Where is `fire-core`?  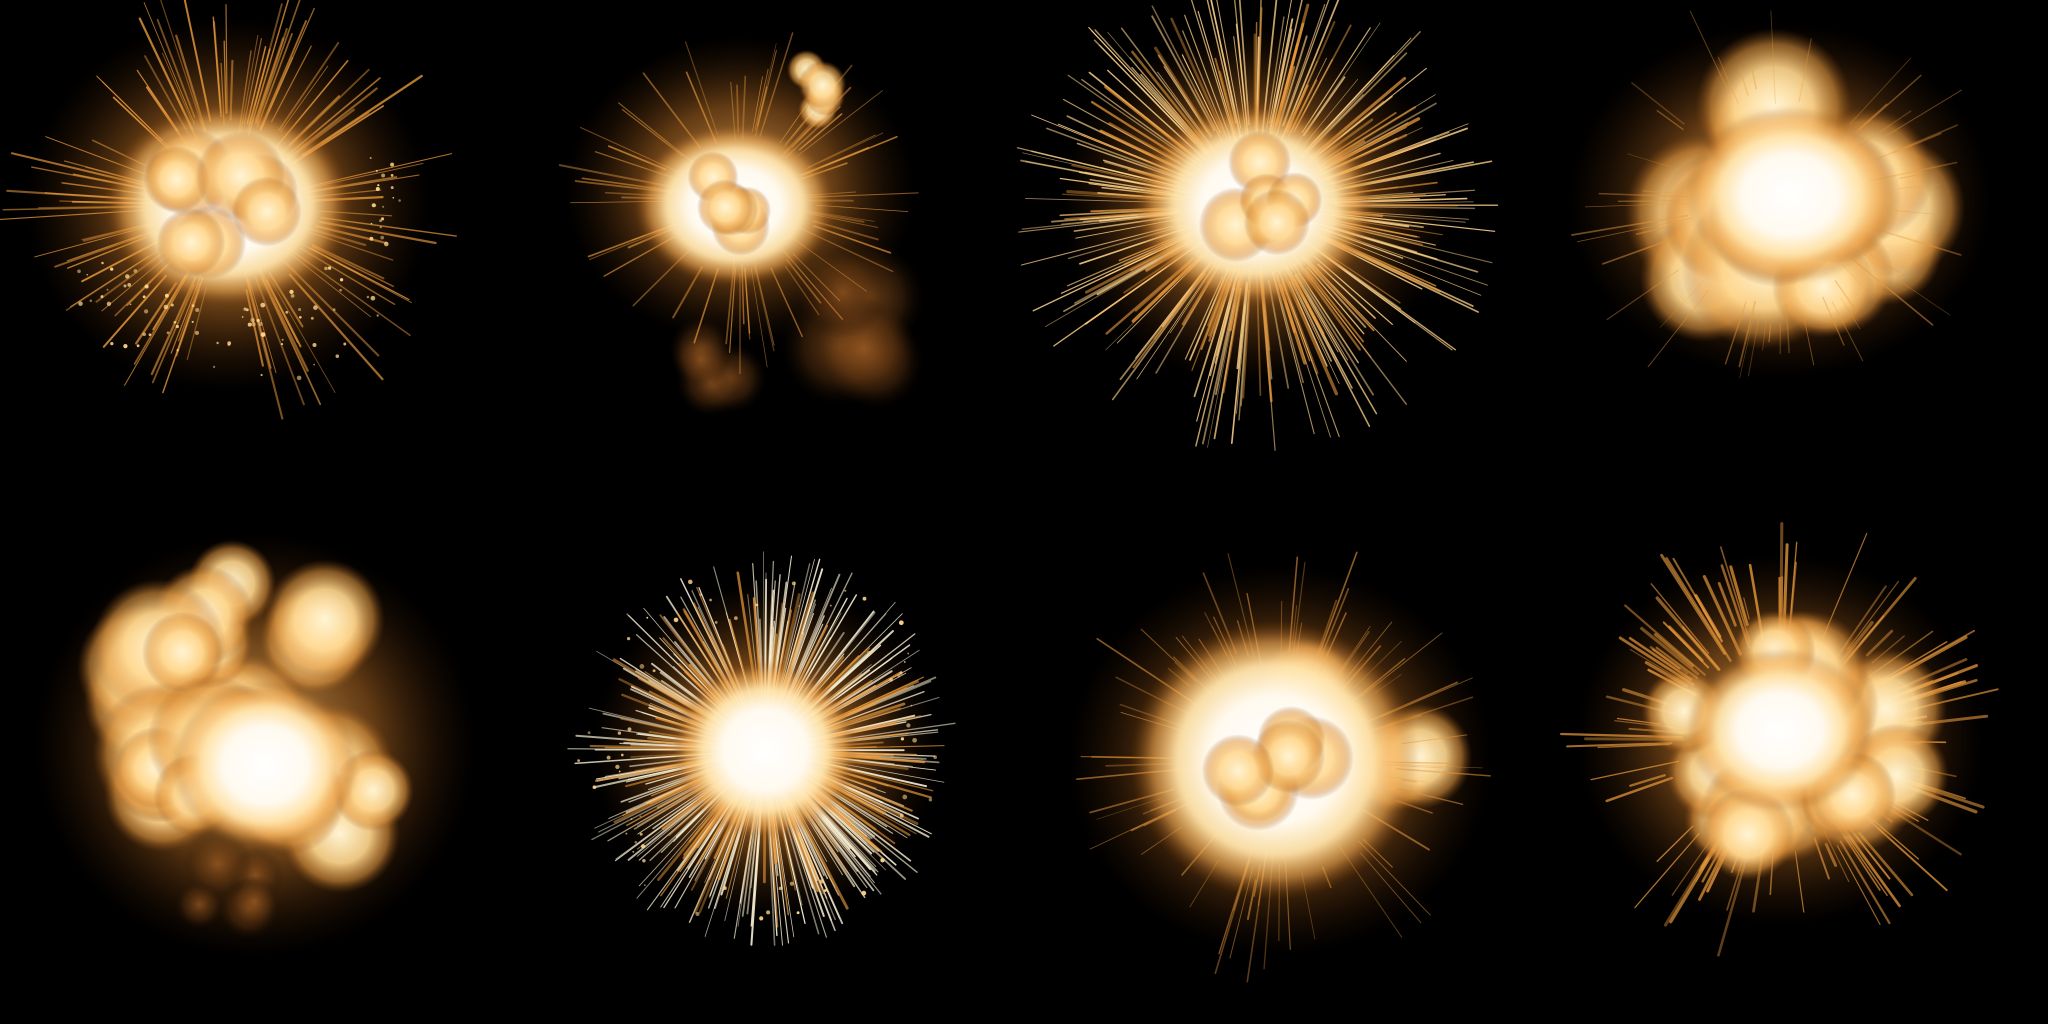 fire-core is located at coordinates (1780, 730).